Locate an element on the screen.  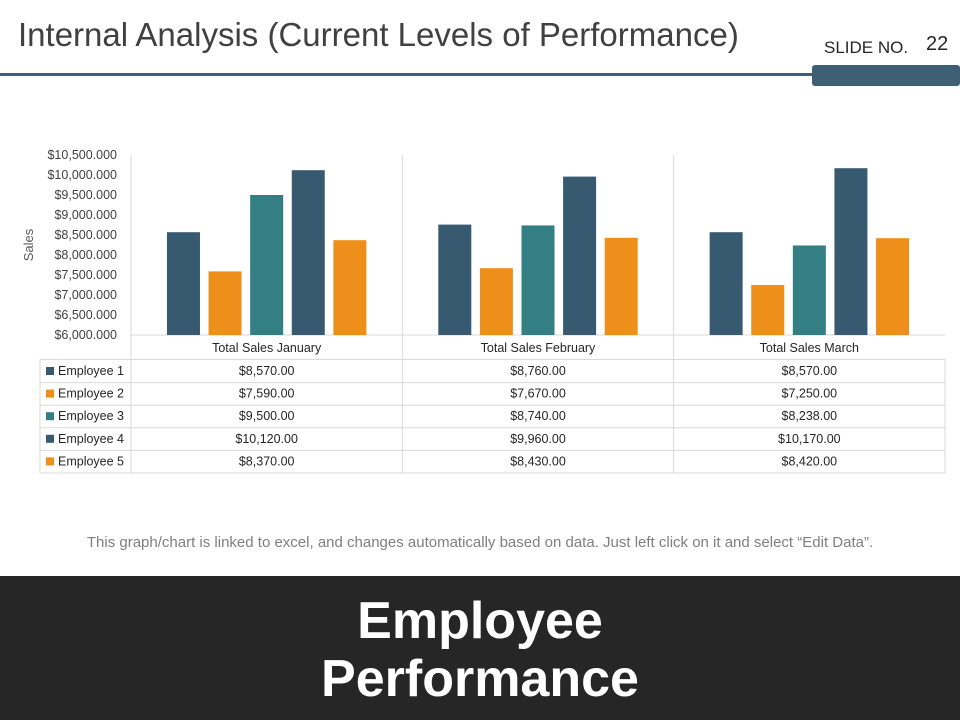
y-tick-label: $6,000.000 is located at coordinates (85, 335).